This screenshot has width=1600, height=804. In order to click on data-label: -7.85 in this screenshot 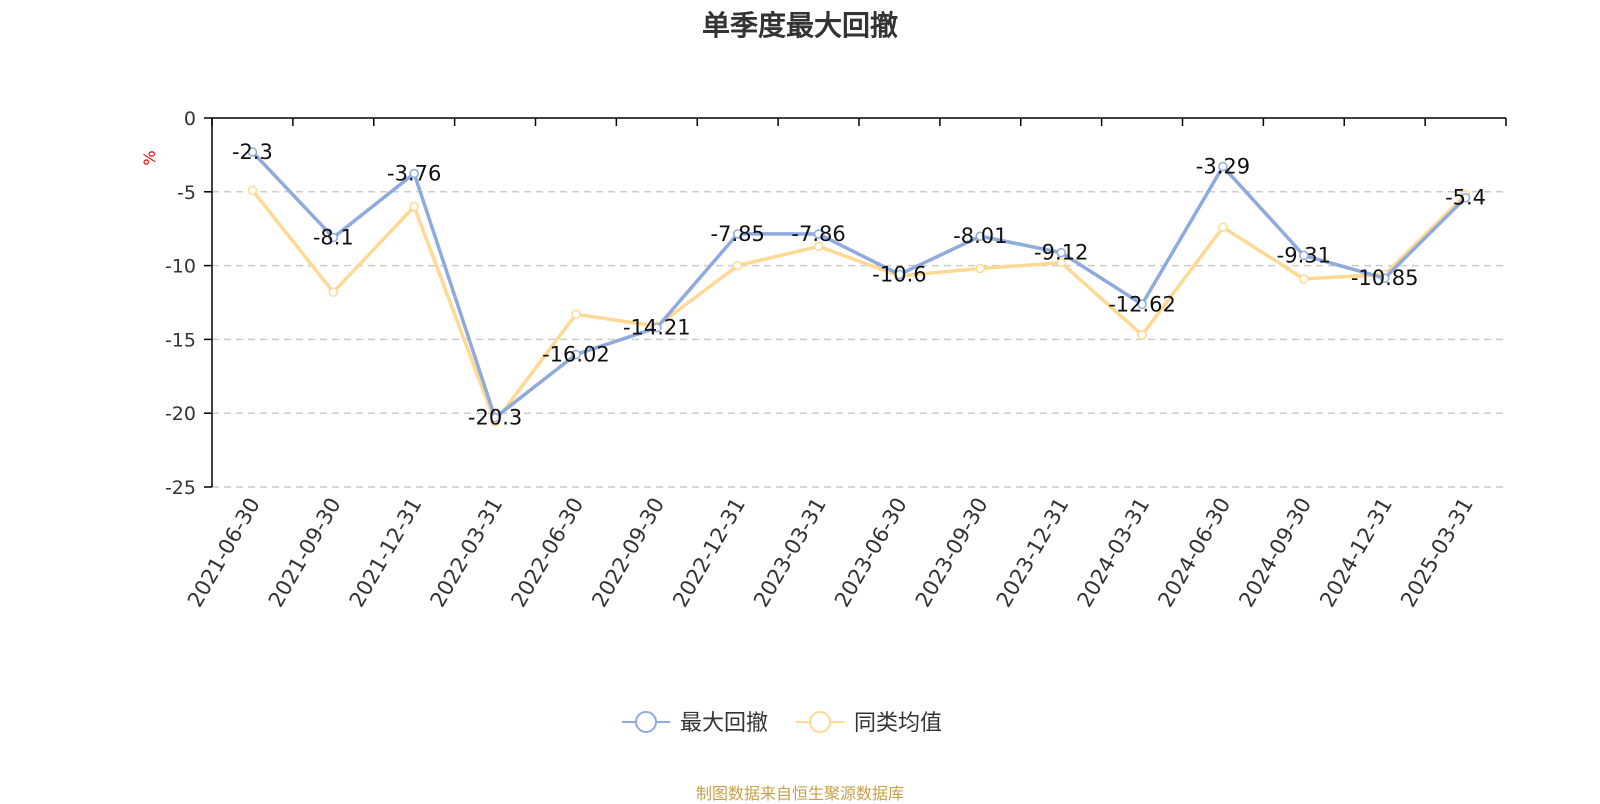, I will do `click(738, 234)`.